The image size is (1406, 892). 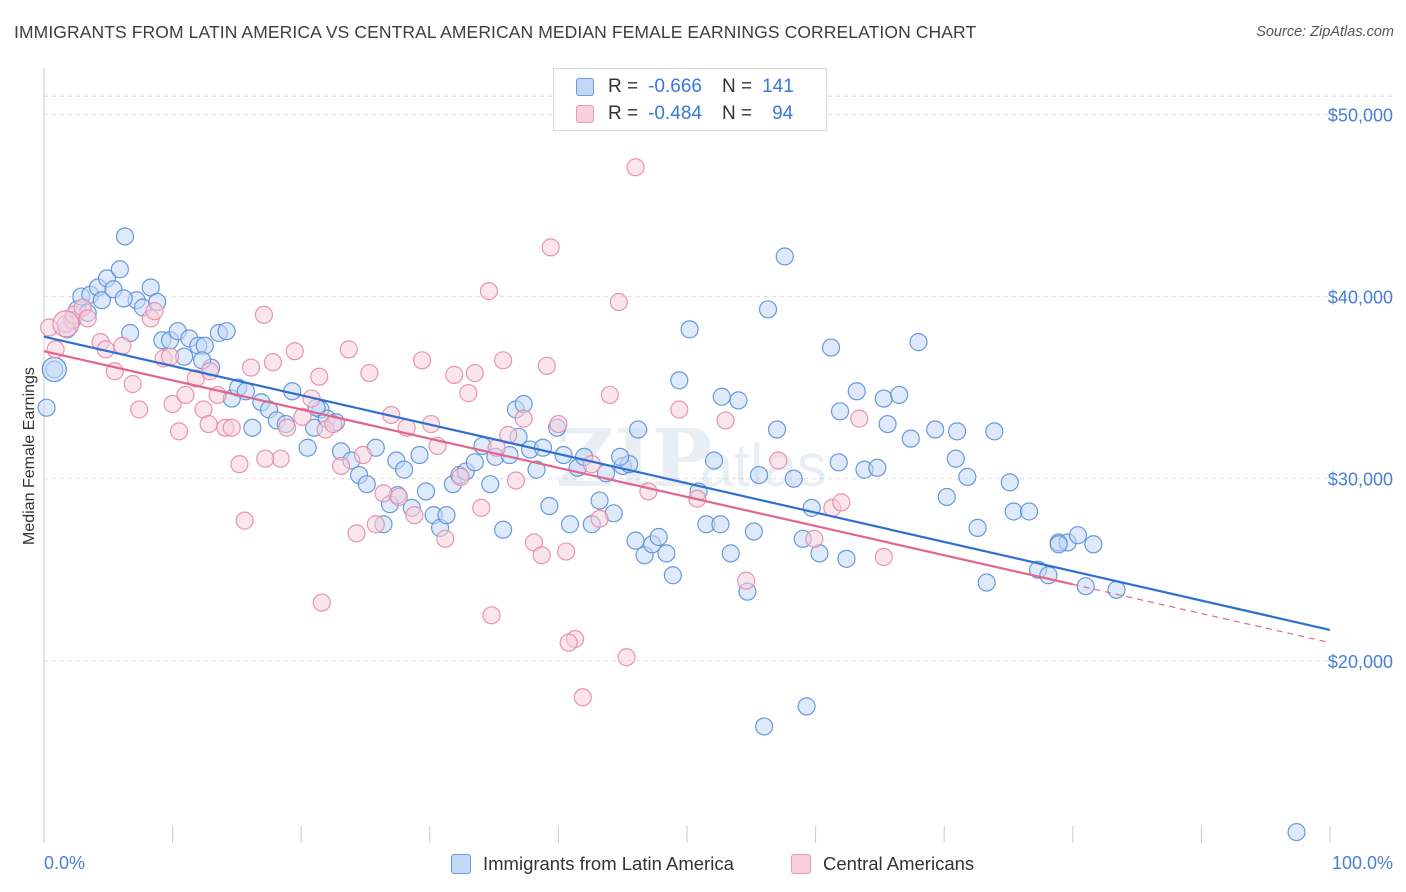 I want to click on legend-row-latin-america: R = -0.666 N = 141, so click(x=685, y=87).